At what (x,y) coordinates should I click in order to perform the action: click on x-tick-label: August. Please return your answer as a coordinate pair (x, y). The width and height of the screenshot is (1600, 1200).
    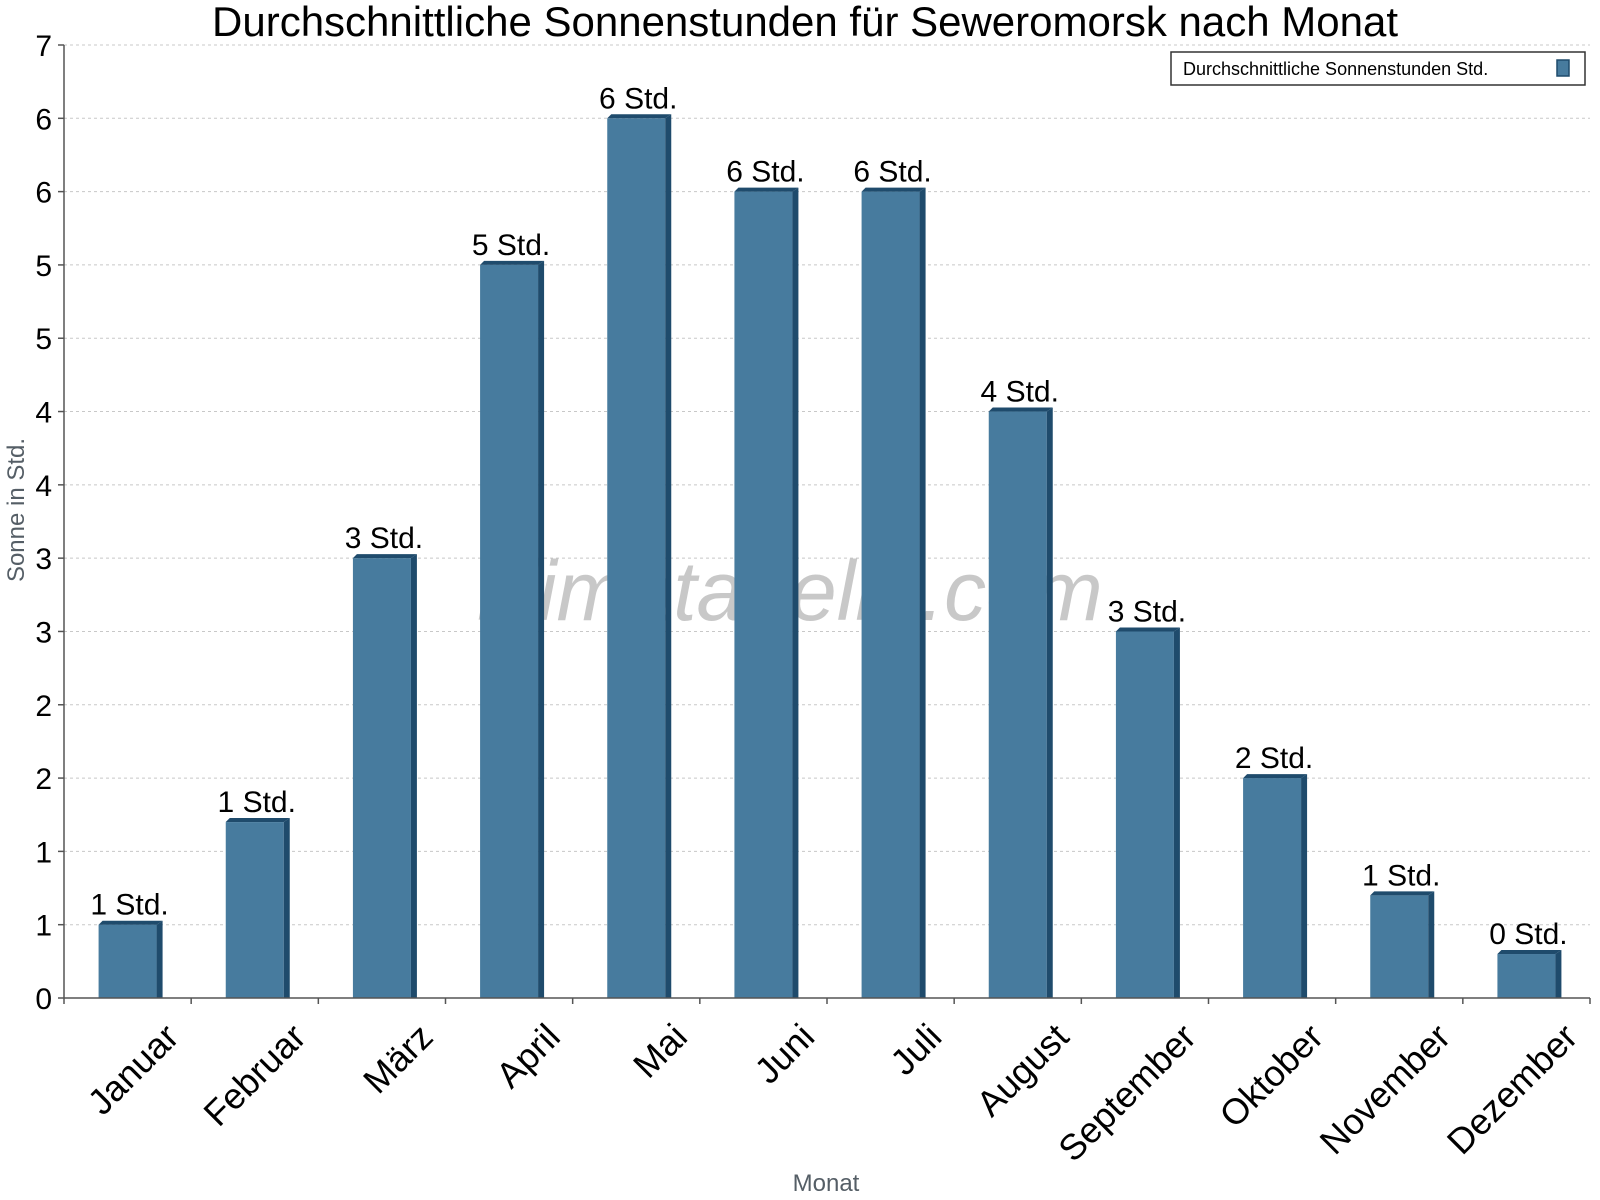
    Looking at the image, I should click on (1022, 1070).